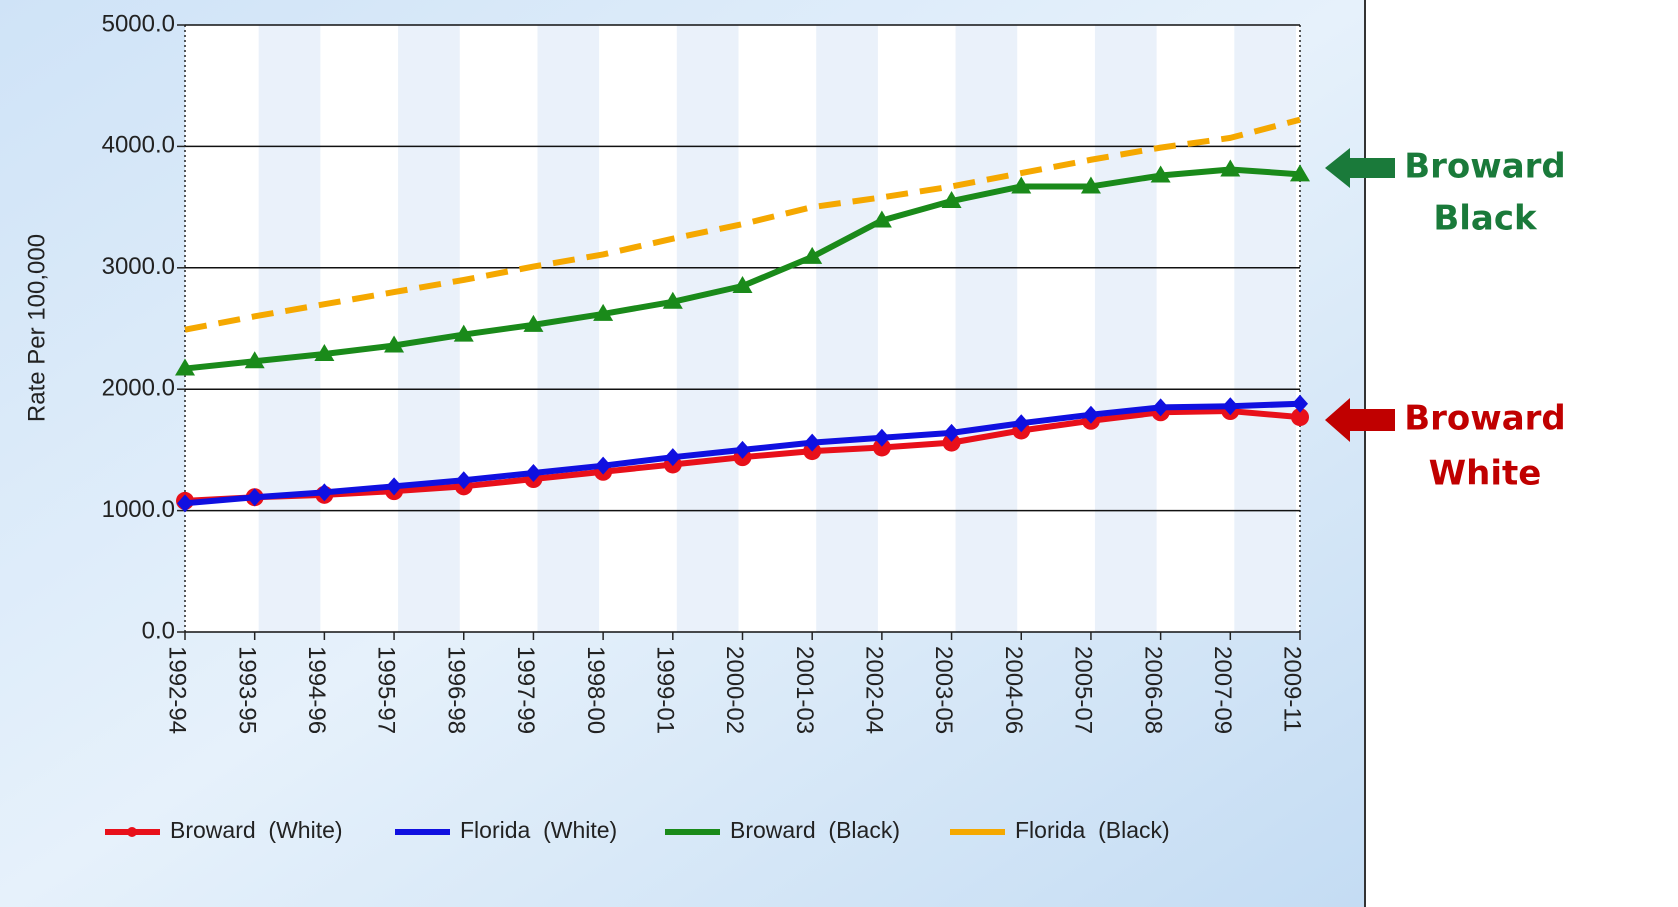 The width and height of the screenshot is (1678, 907). What do you see at coordinates (804, 690) in the screenshot?
I see `x-tick-label: 2001-03` at bounding box center [804, 690].